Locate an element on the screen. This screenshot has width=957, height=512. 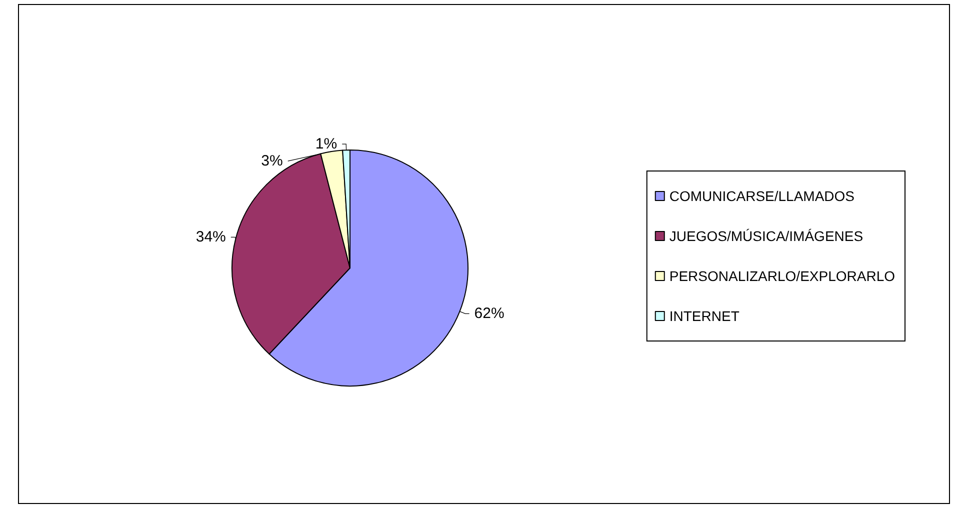
data-label: 62% is located at coordinates (489, 313).